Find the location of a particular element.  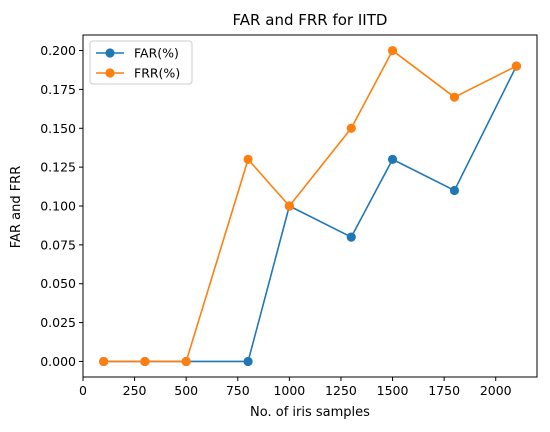

y-tick-label: 0.150 is located at coordinates (58, 128).